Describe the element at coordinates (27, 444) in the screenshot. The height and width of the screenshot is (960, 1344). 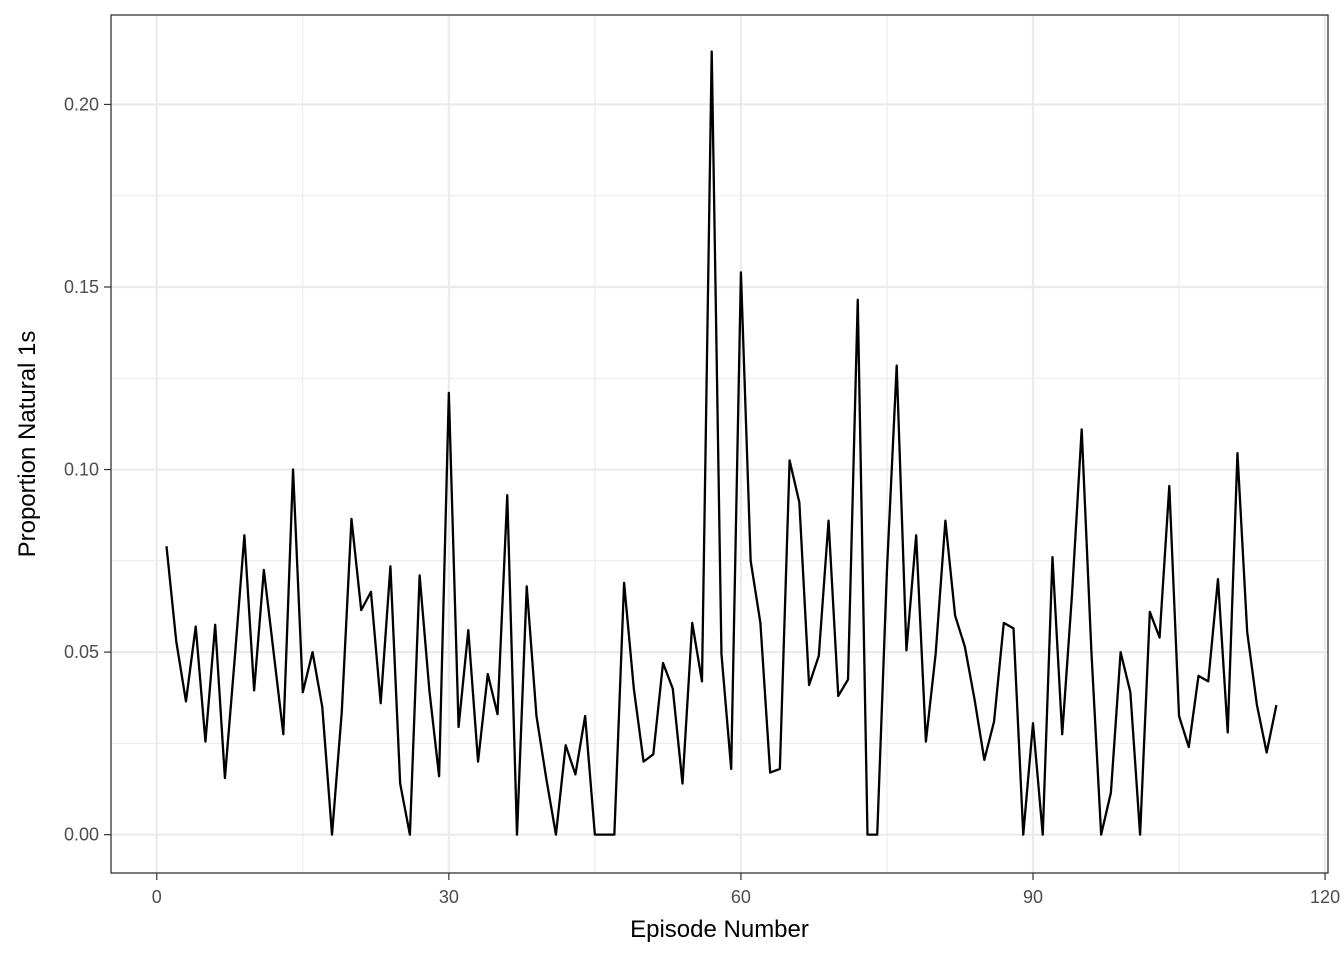
I see `y-axis-title: Proportion Natural 1s` at that location.